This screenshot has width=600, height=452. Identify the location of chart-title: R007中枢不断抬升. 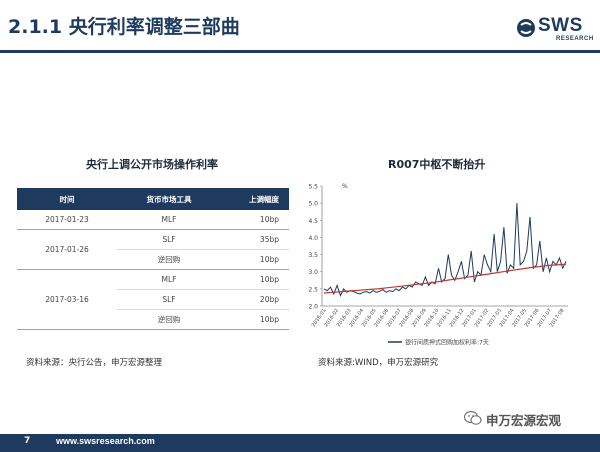
(437, 164).